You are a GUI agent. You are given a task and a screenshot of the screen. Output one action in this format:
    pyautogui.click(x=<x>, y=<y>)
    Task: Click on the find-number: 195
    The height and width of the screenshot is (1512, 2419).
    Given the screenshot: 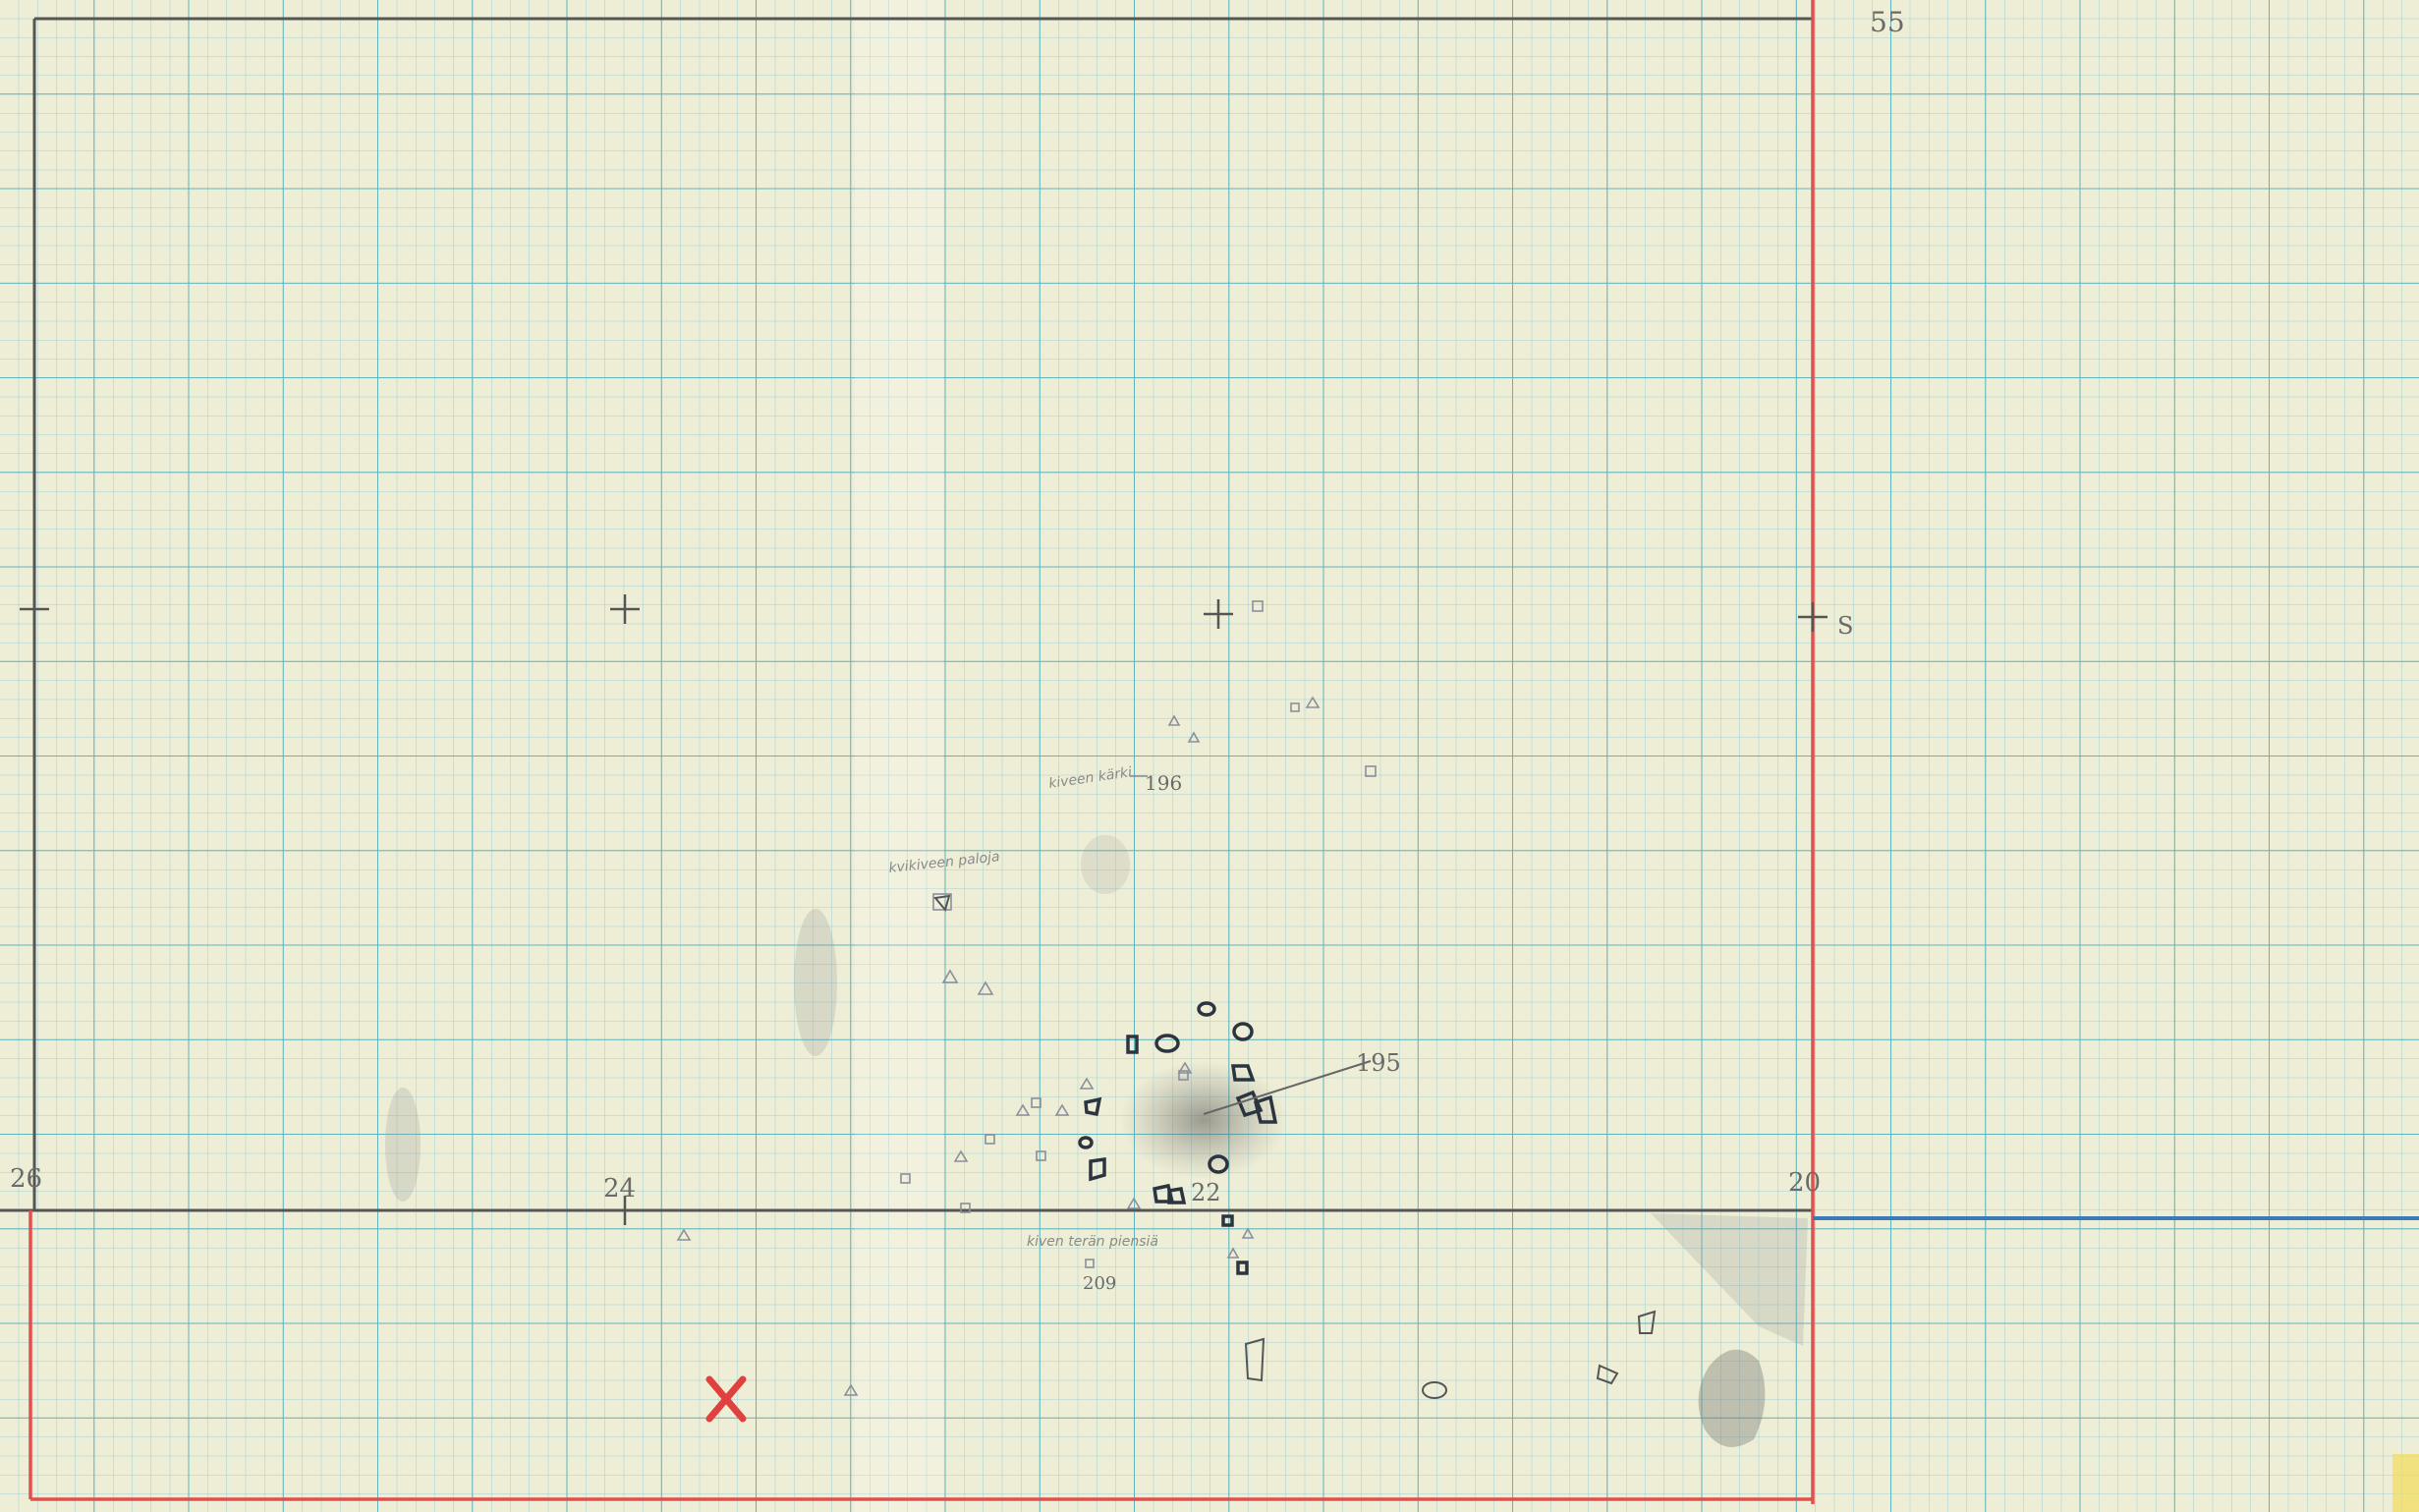 What is the action you would take?
    pyautogui.click(x=1379, y=1063)
    